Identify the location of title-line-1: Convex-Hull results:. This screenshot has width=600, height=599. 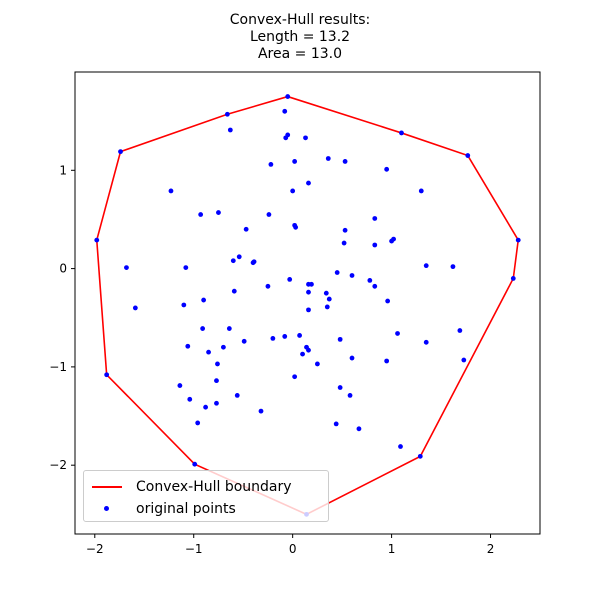
(300, 20).